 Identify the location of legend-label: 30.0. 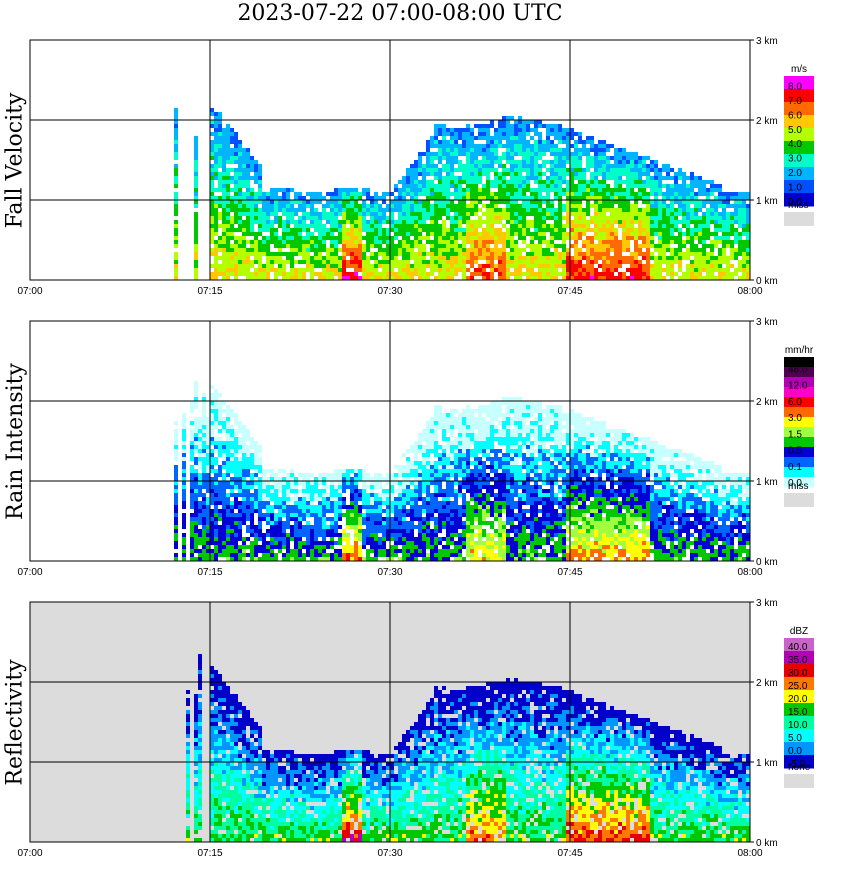
(798, 673).